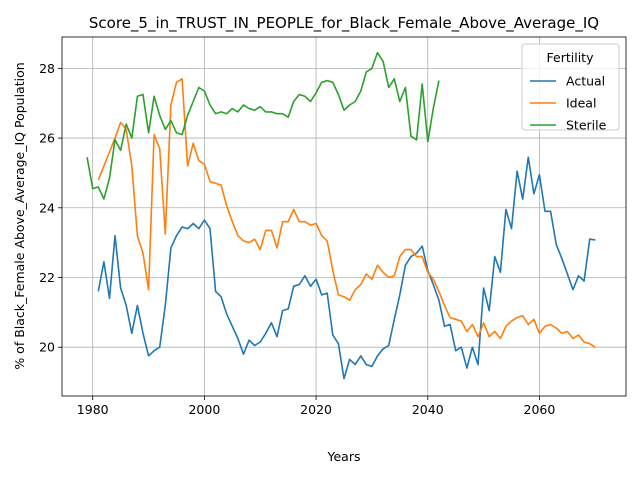  I want to click on x-tick-label: 1980, so click(93, 409).